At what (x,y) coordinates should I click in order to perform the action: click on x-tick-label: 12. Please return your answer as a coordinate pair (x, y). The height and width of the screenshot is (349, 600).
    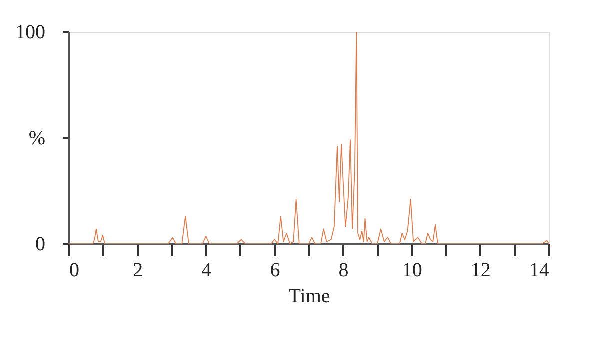
    Looking at the image, I should click on (480, 271).